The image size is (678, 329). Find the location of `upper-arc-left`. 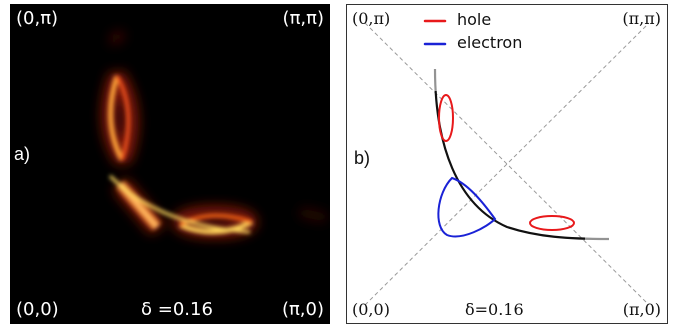

upper-arc-left is located at coordinates (116, 118).